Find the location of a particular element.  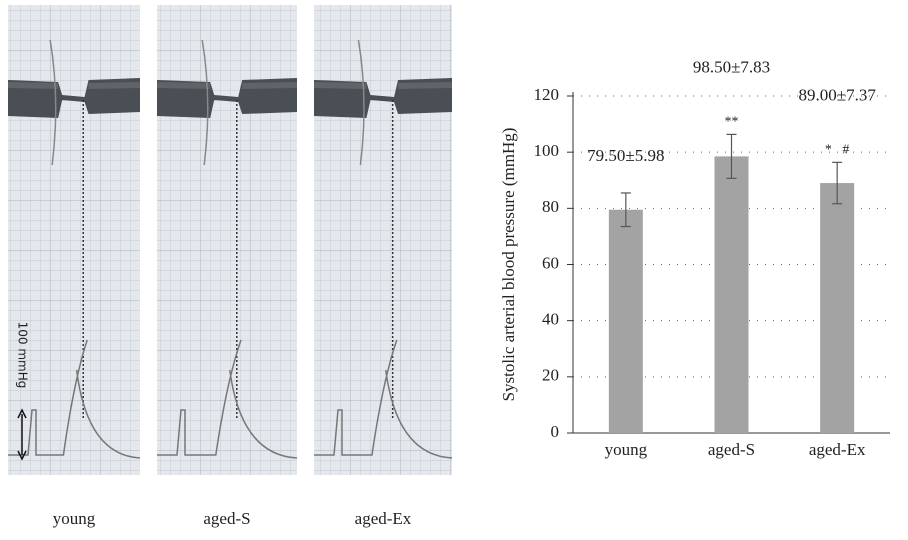

y-tick-label: 0 is located at coordinates (555, 431).